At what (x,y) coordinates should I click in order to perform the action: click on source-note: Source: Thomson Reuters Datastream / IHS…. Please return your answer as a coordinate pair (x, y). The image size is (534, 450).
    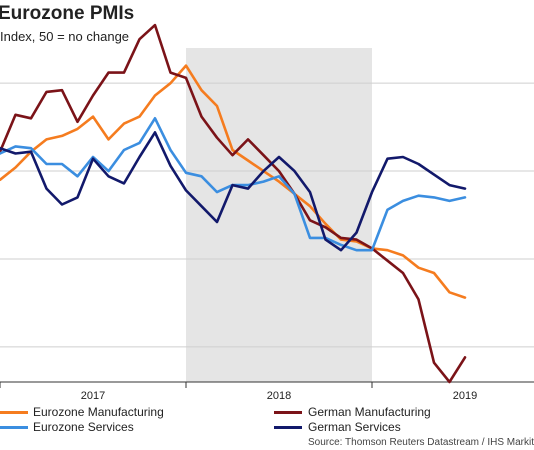
    Looking at the image, I should click on (420, 442).